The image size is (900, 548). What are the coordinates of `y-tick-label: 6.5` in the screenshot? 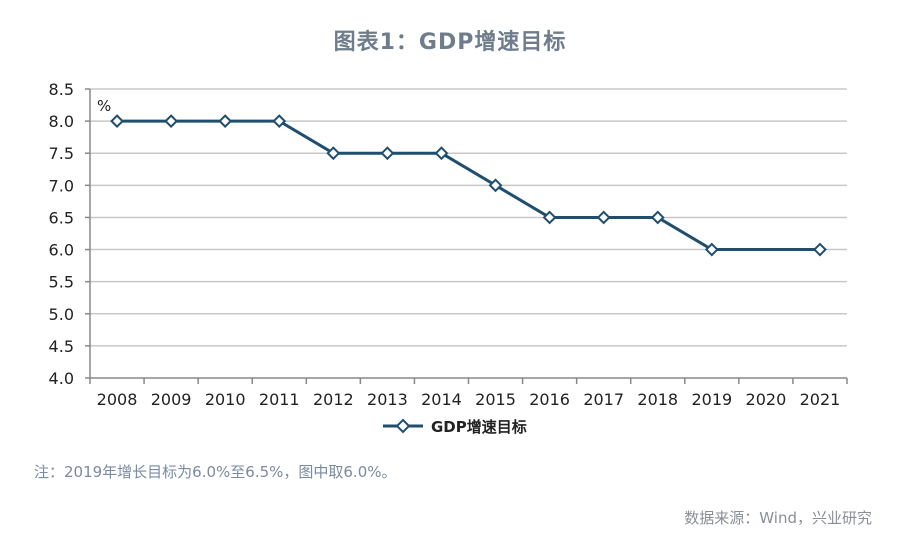 It's located at (61, 217).